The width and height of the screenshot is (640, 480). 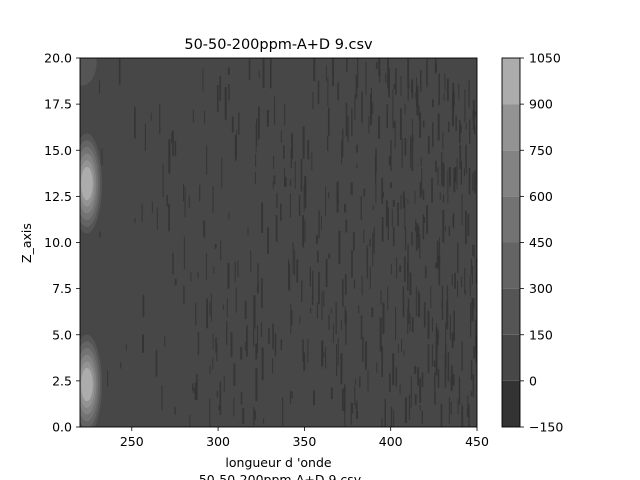 I want to click on colorbar-tick-label-7: 900, so click(x=541, y=104).